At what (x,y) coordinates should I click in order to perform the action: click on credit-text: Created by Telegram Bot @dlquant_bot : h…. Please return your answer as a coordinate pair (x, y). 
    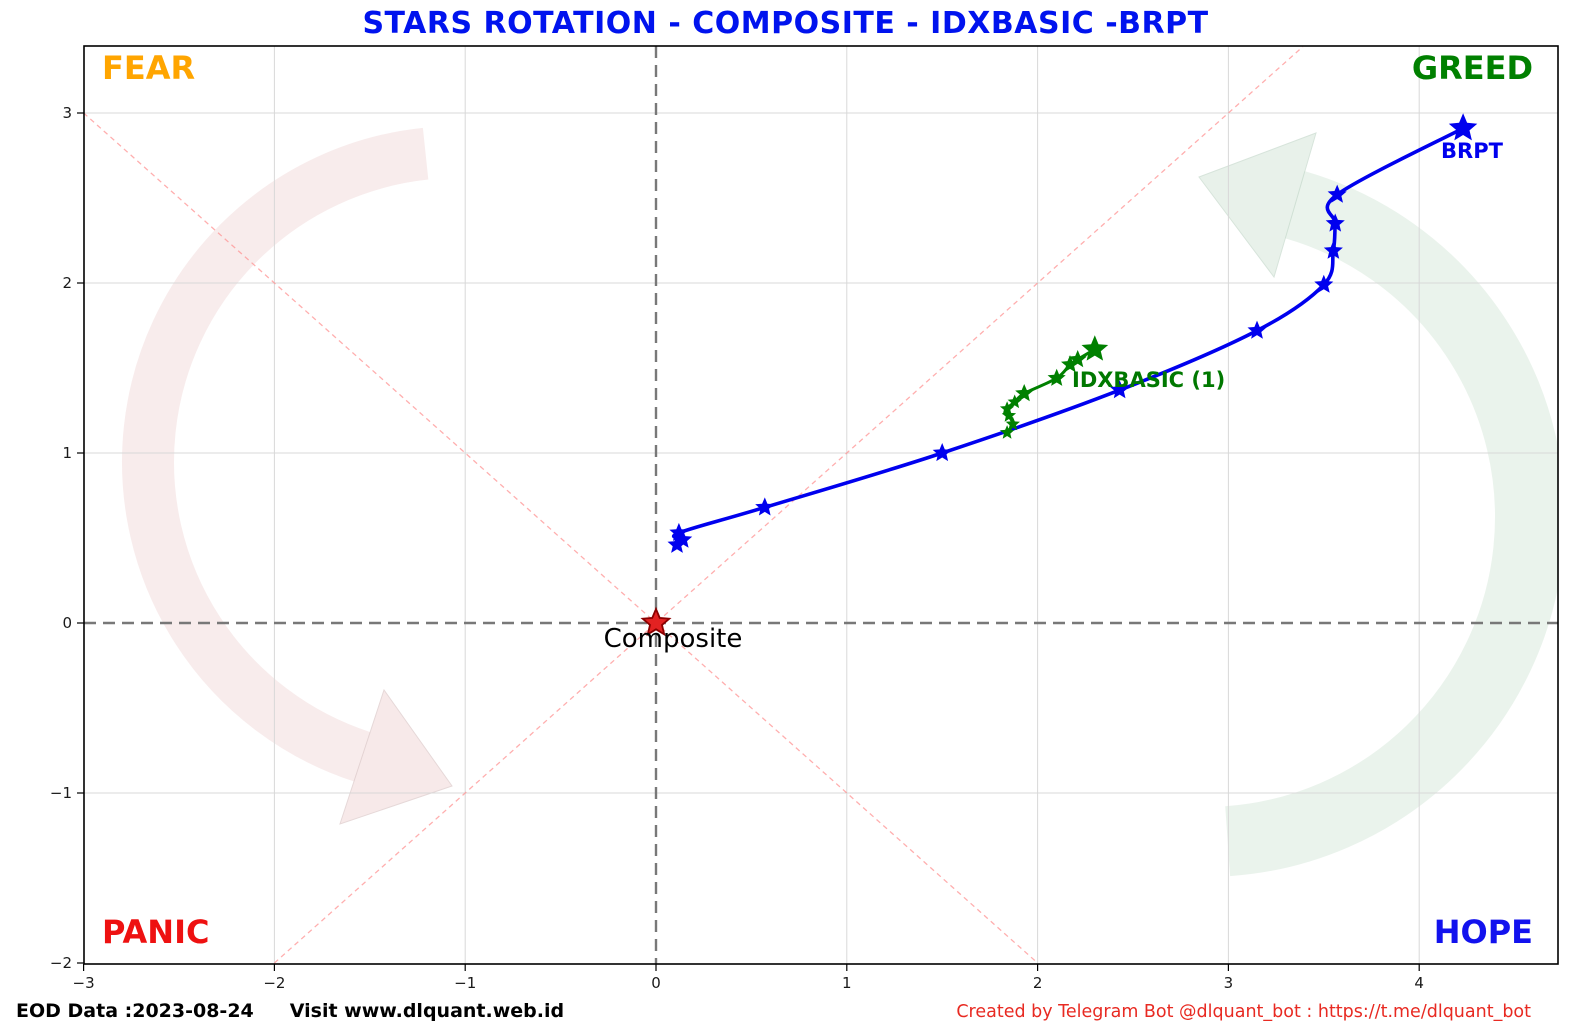
    Looking at the image, I should click on (1243, 1012).